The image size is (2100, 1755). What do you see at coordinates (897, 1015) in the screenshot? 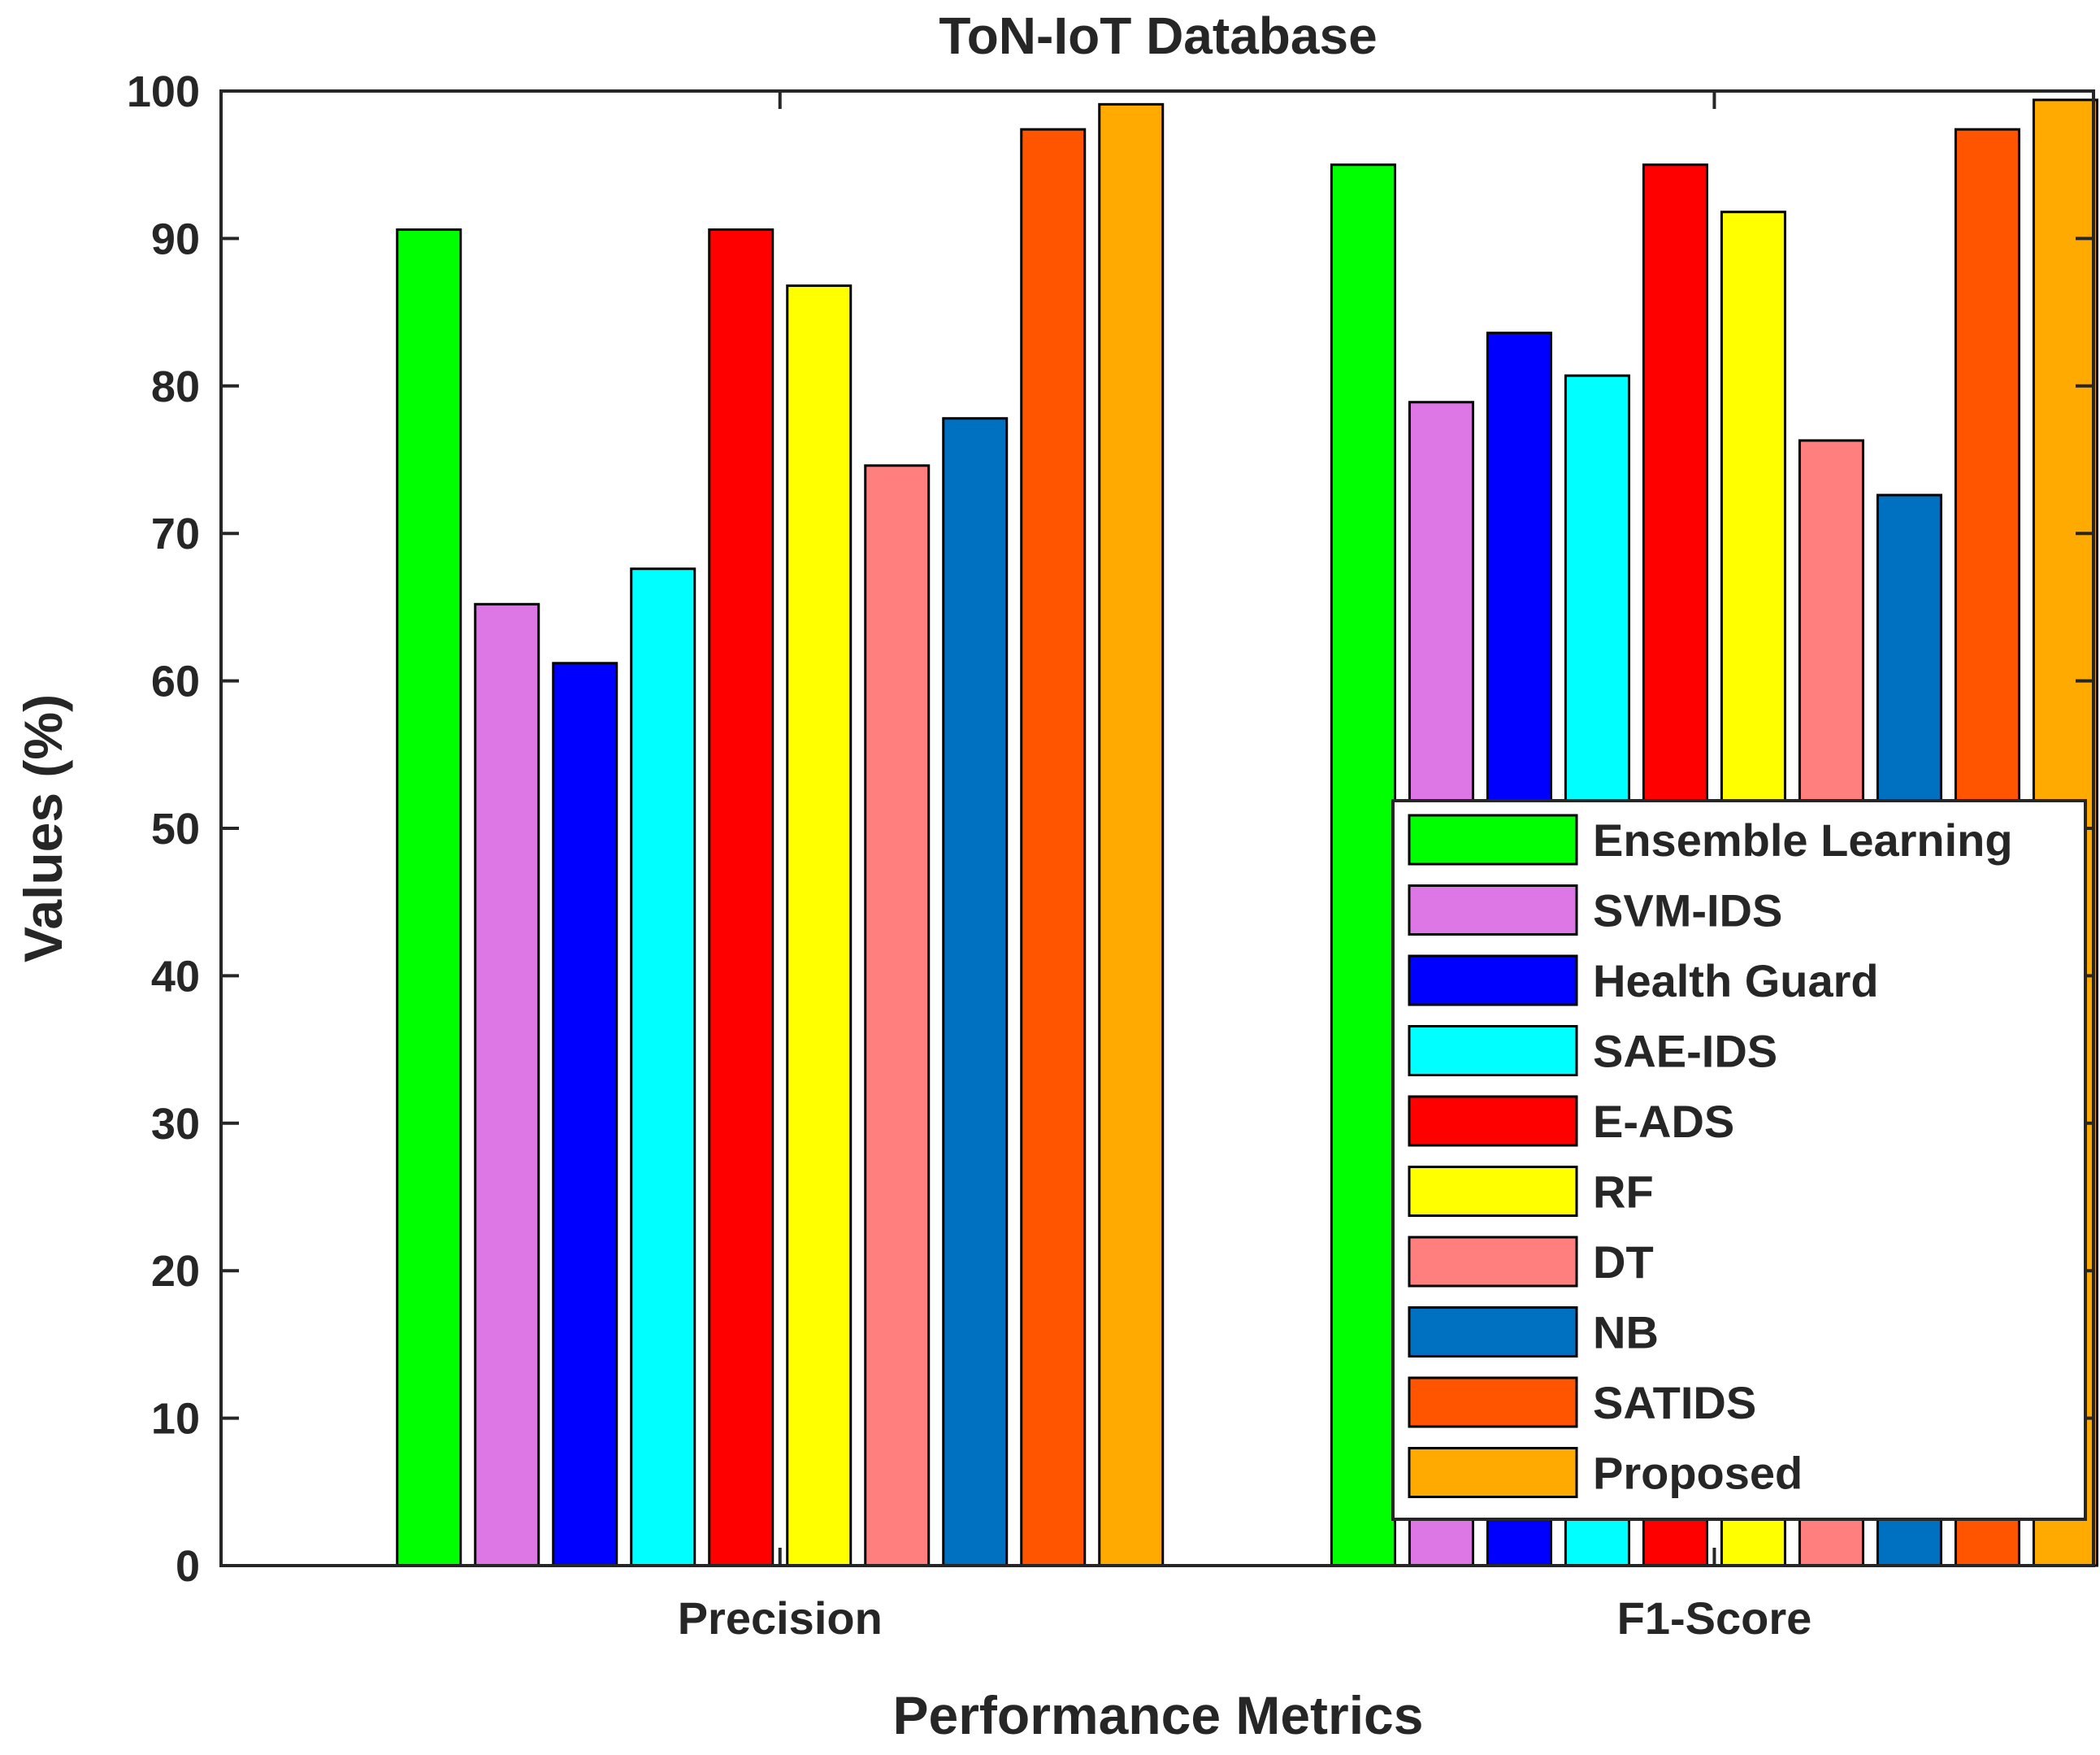
I see `bar-precision-dt` at bounding box center [897, 1015].